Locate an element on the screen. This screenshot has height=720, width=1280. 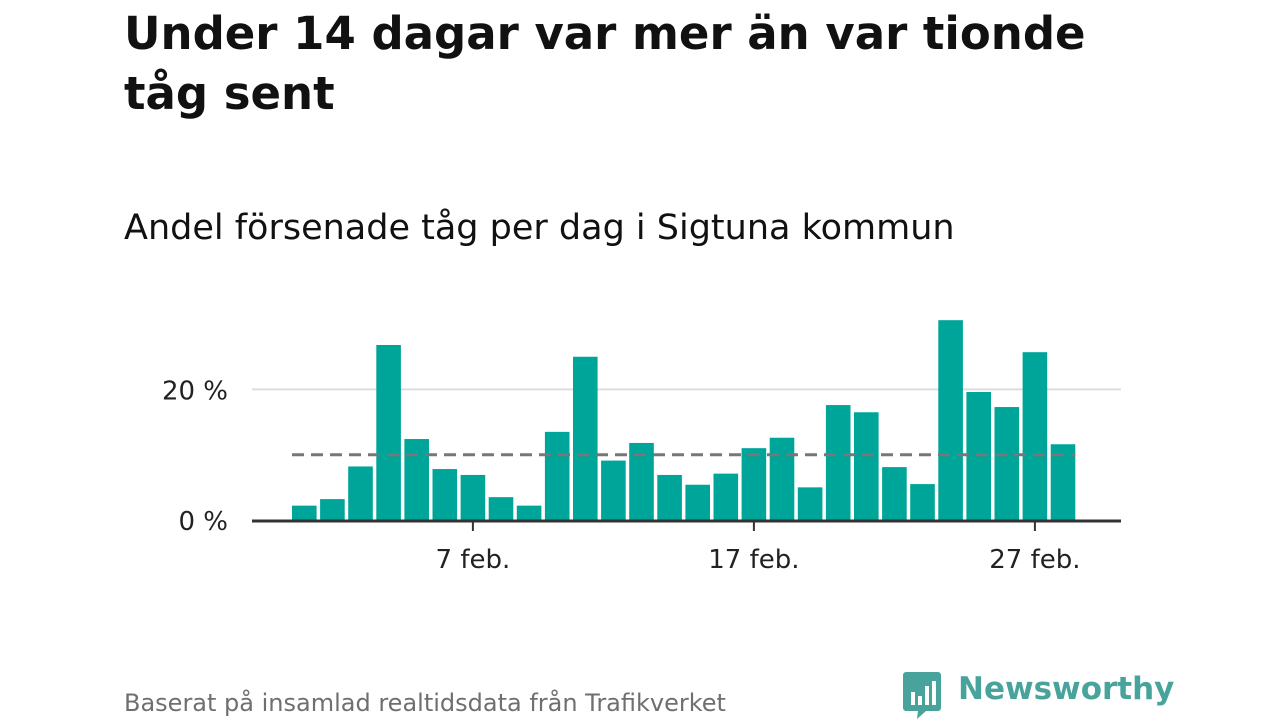
y-tick-label: 0 % is located at coordinates (203, 522).